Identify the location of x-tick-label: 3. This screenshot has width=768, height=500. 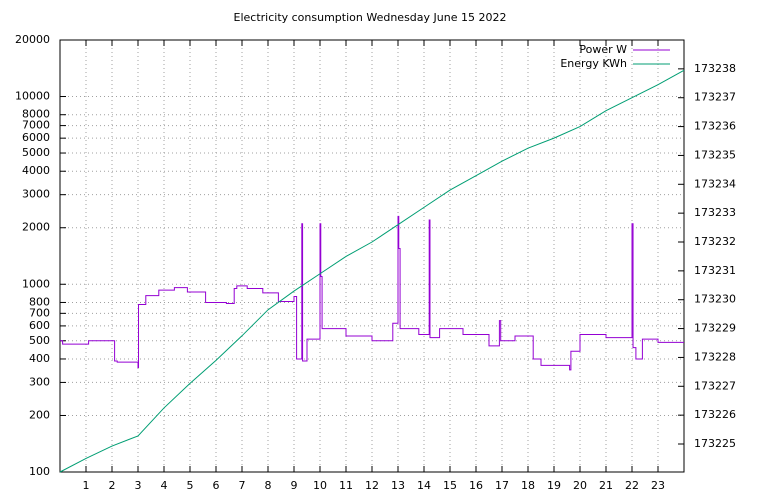
(138, 485).